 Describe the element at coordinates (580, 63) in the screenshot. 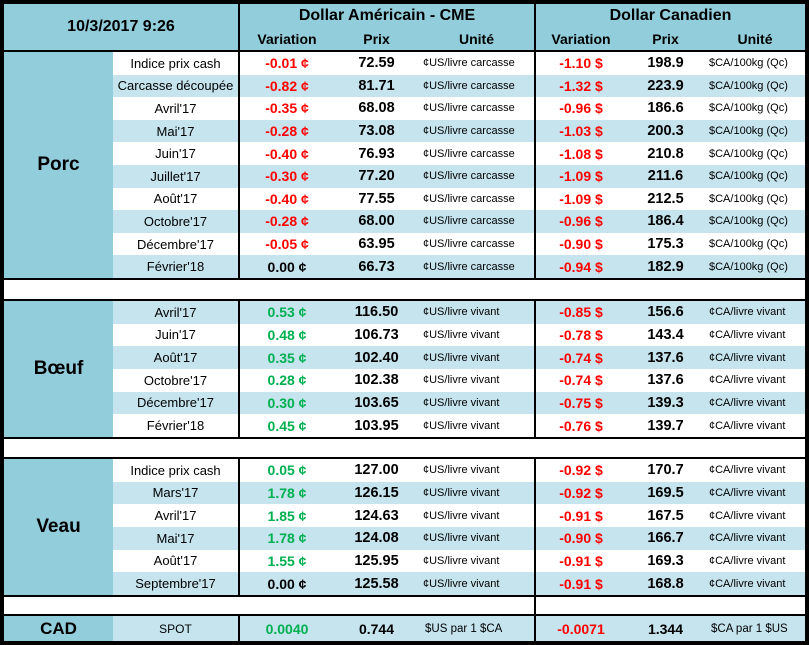

I see `ca-variation-value: -1.10 $` at that location.